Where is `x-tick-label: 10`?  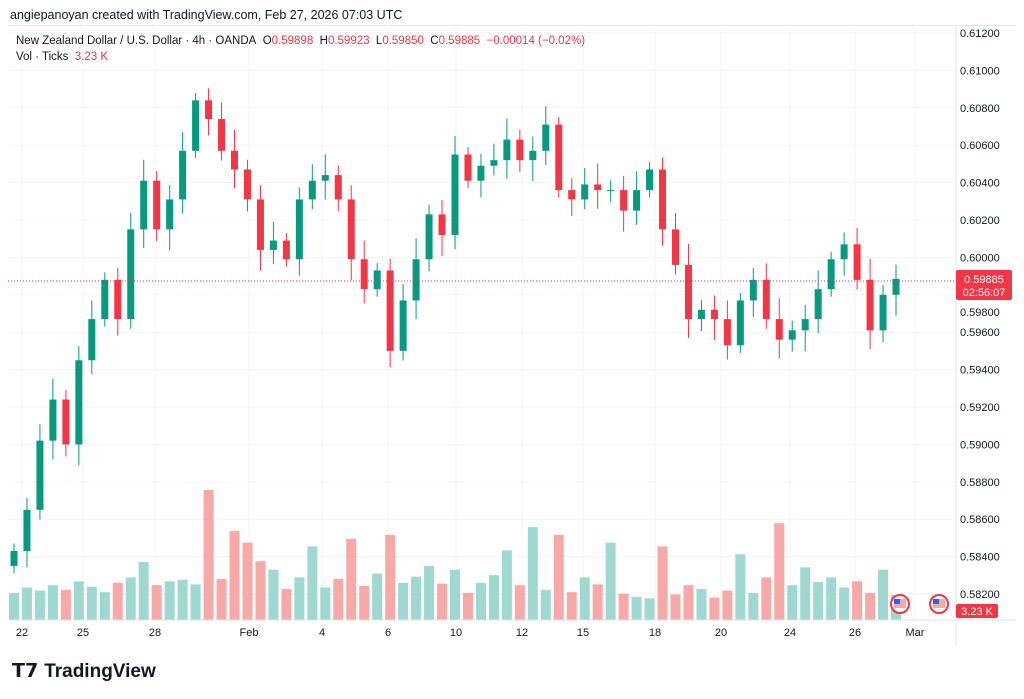 x-tick-label: 10 is located at coordinates (456, 633).